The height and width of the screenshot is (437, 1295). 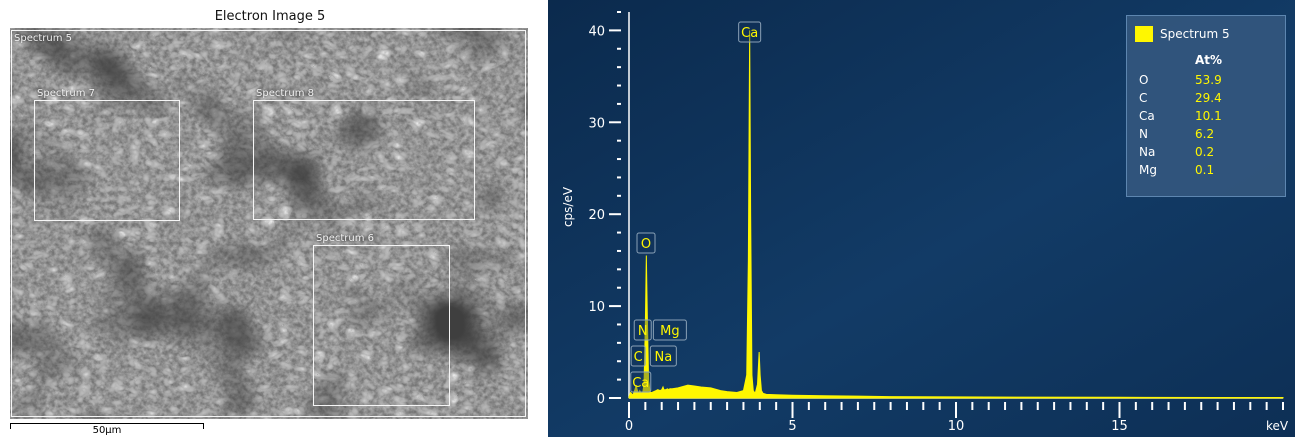 What do you see at coordinates (107, 423) in the screenshot?
I see `scale-bar` at bounding box center [107, 423].